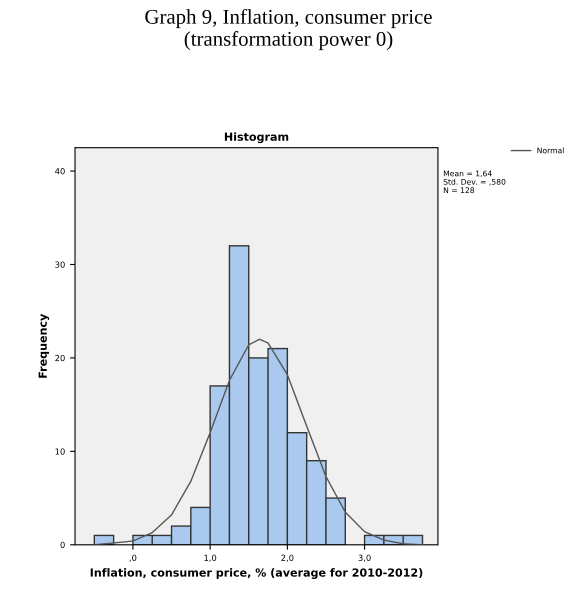  Describe the element at coordinates (62, 545) in the screenshot. I see `y-tick-label: 0` at that location.